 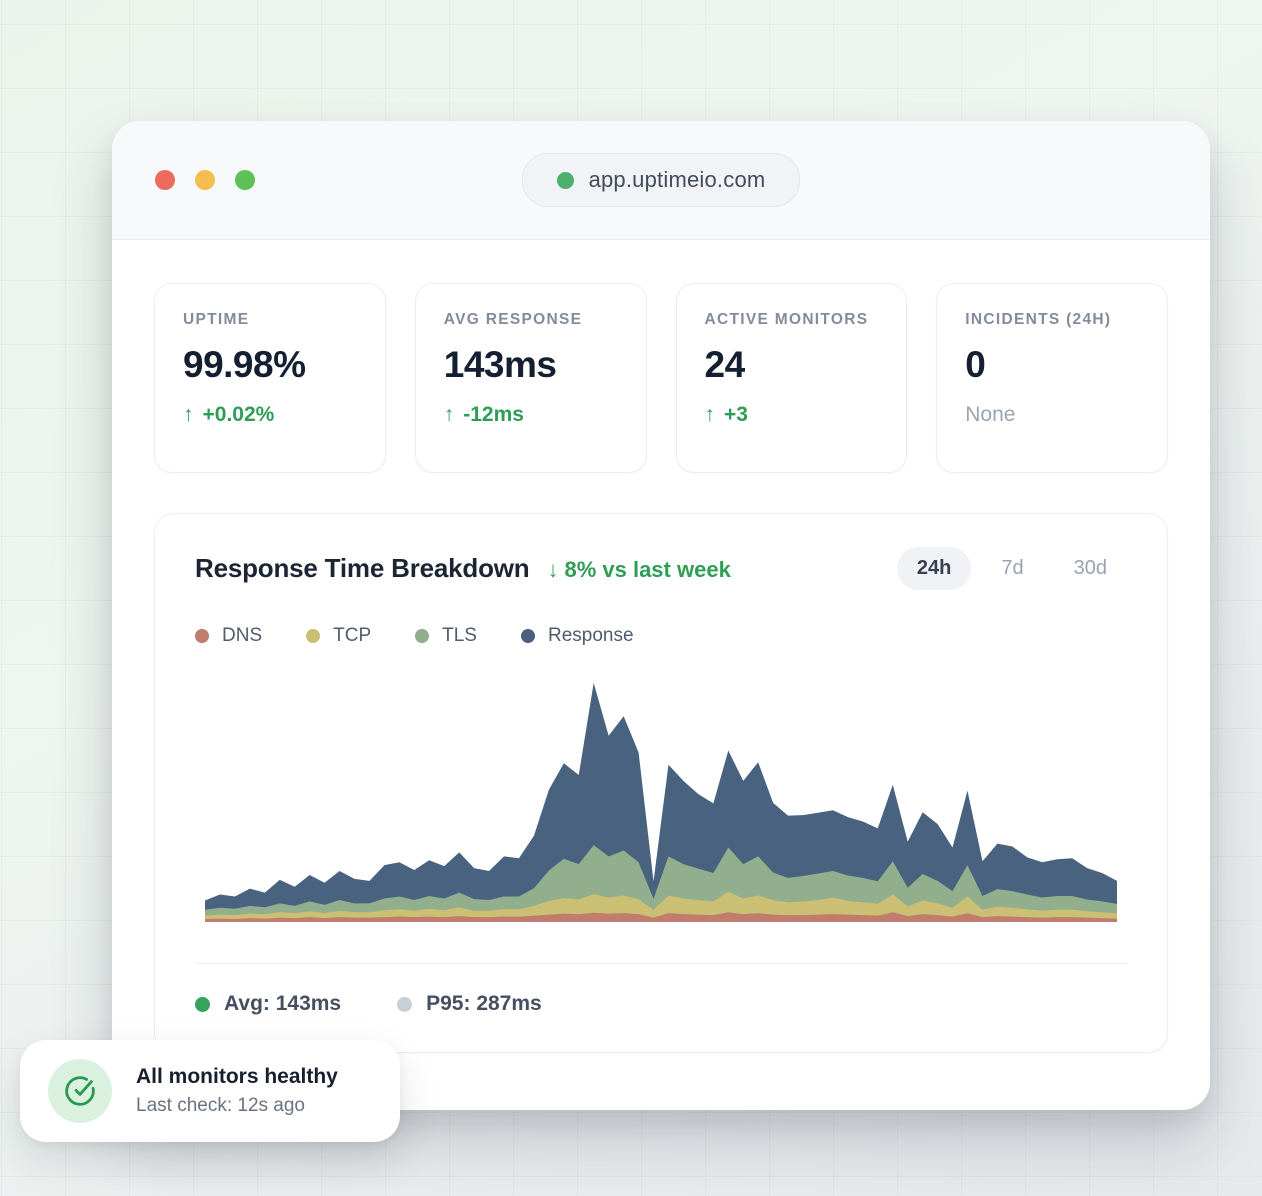 I want to click on trend-text: 8% vs last week, so click(x=647, y=569).